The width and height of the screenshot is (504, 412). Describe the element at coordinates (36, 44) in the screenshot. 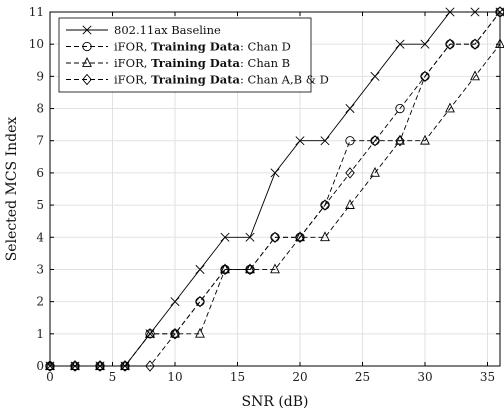

I see `y-tick-label: 10` at that location.